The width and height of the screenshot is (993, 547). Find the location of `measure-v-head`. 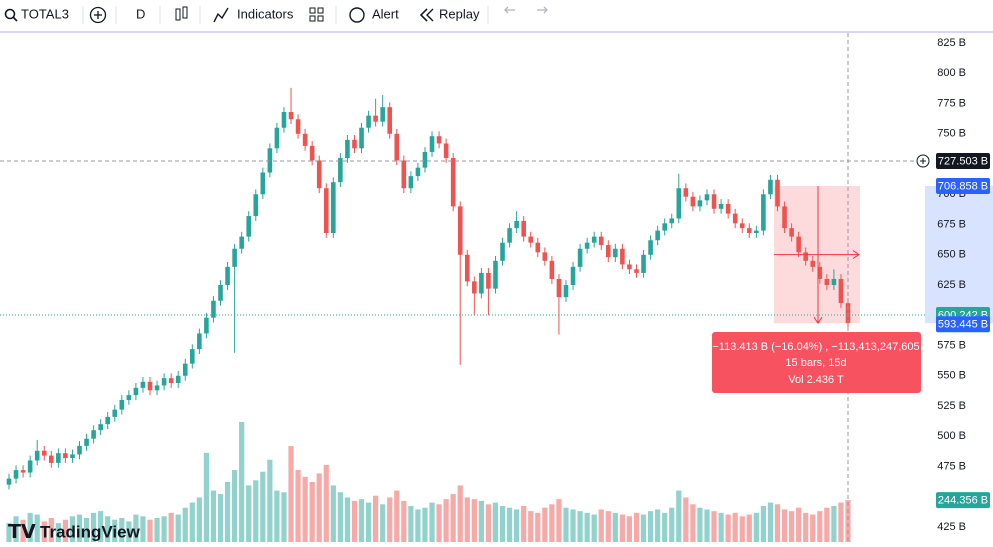

measure-v-head is located at coordinates (818, 320).